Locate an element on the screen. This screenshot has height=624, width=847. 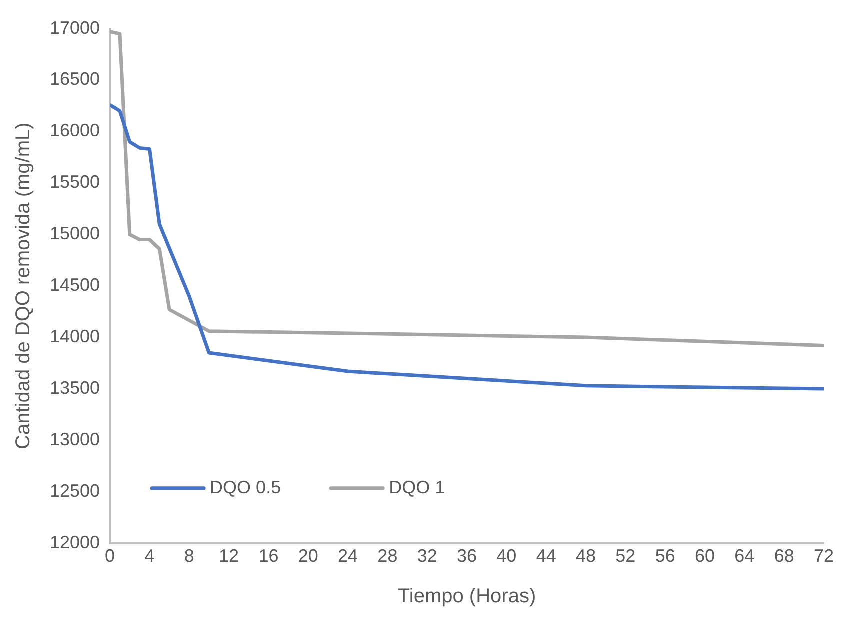
y-tick-label: 15000 is located at coordinates (75, 234).